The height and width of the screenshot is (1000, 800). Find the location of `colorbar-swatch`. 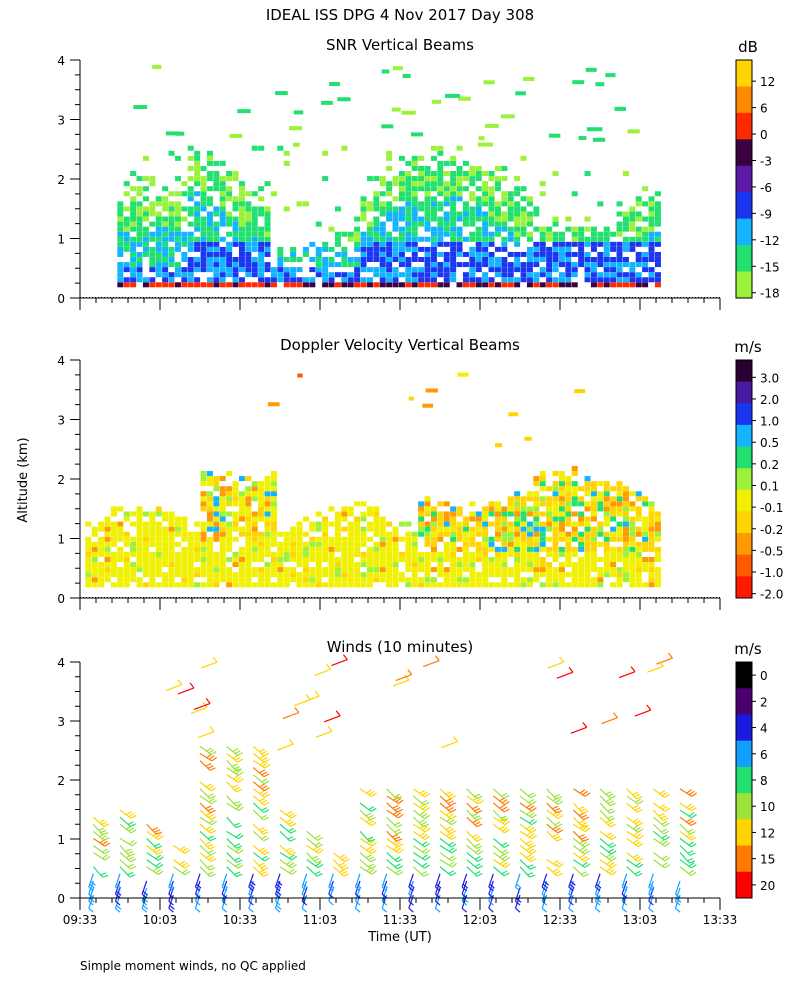

colorbar-swatch is located at coordinates (744, 232).